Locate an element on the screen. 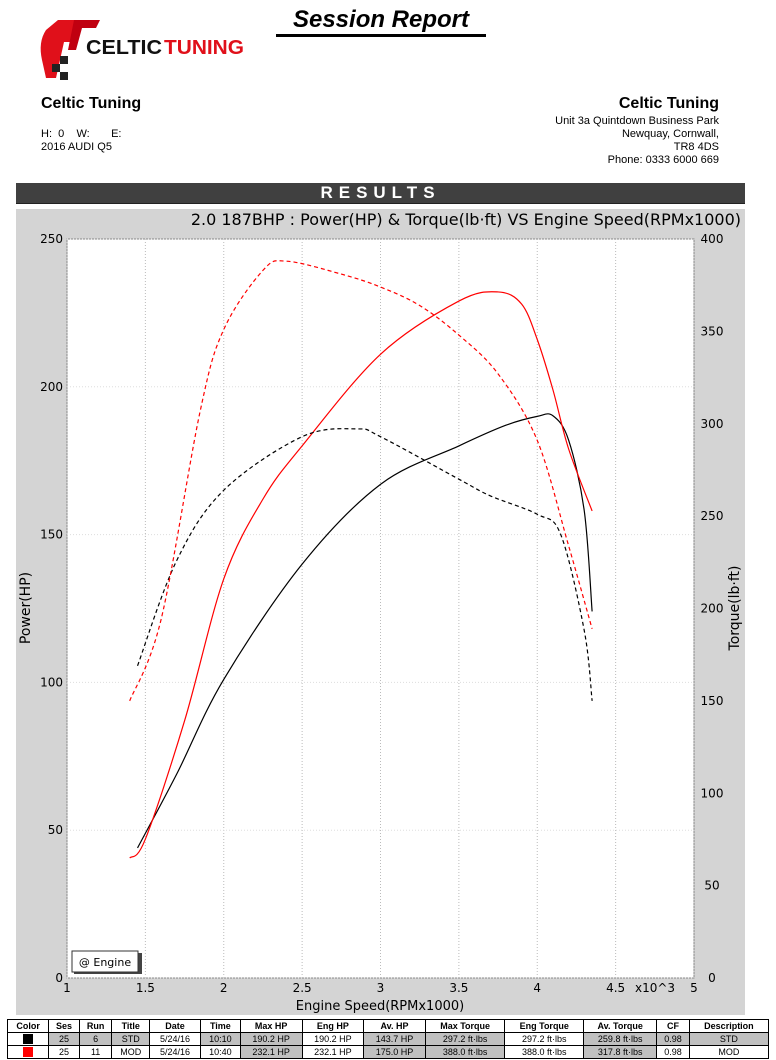 This screenshot has height=1060, width=776. description-cell: MOD is located at coordinates (729, 1052).